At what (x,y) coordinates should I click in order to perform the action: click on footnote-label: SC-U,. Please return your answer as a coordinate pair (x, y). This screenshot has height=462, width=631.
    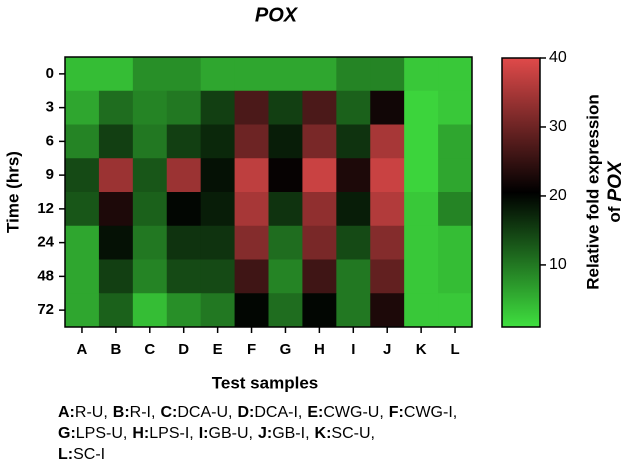
    Looking at the image, I should click on (353, 433).